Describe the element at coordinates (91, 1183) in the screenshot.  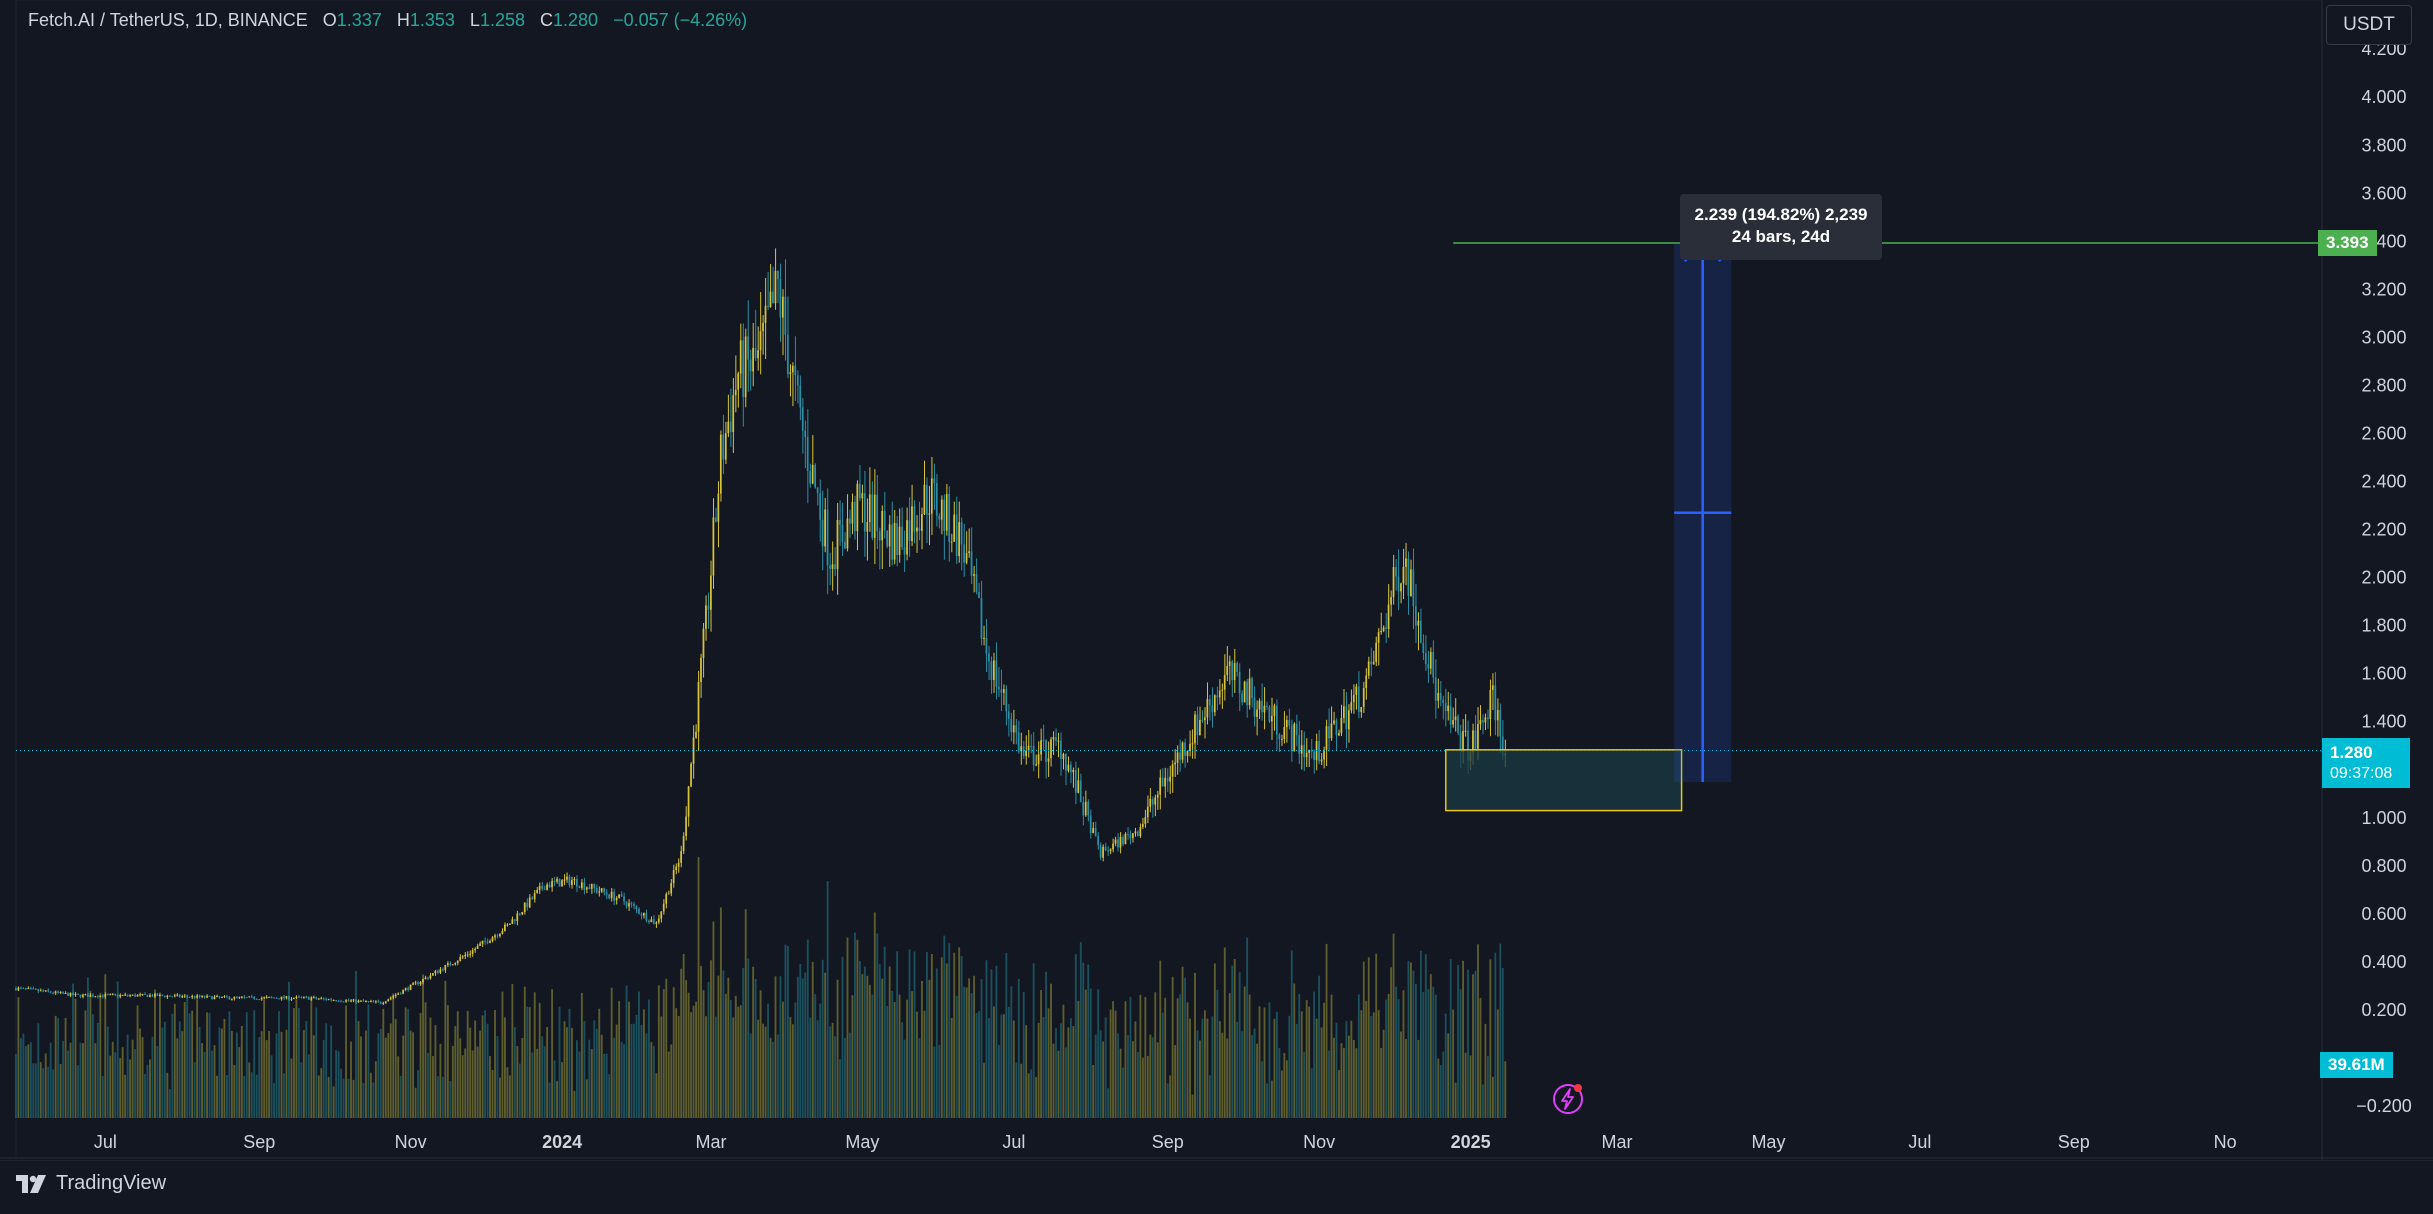
I see `tradingview-logo: TradingView` at that location.